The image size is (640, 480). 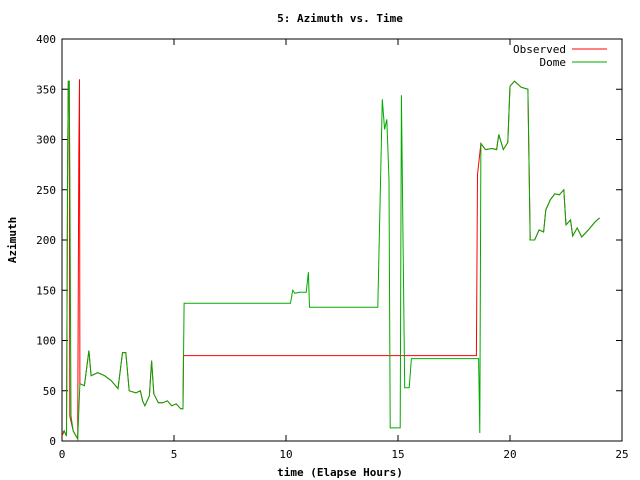 What do you see at coordinates (62, 454) in the screenshot?
I see `x-tick-label: 0` at bounding box center [62, 454].